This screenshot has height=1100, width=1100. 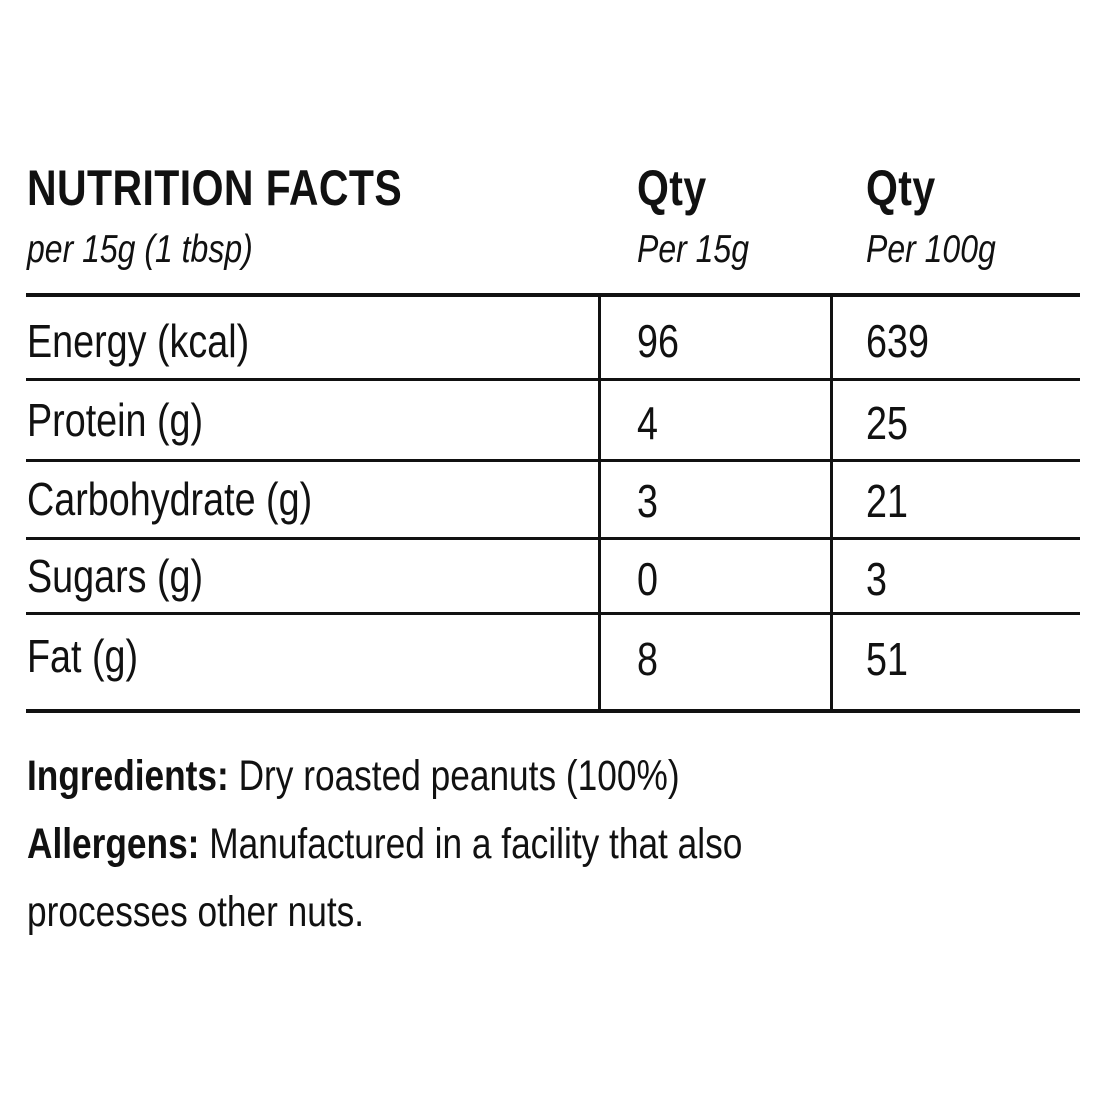 What do you see at coordinates (115, 576) in the screenshot?
I see `table-row-label: Sugars (g)` at bounding box center [115, 576].